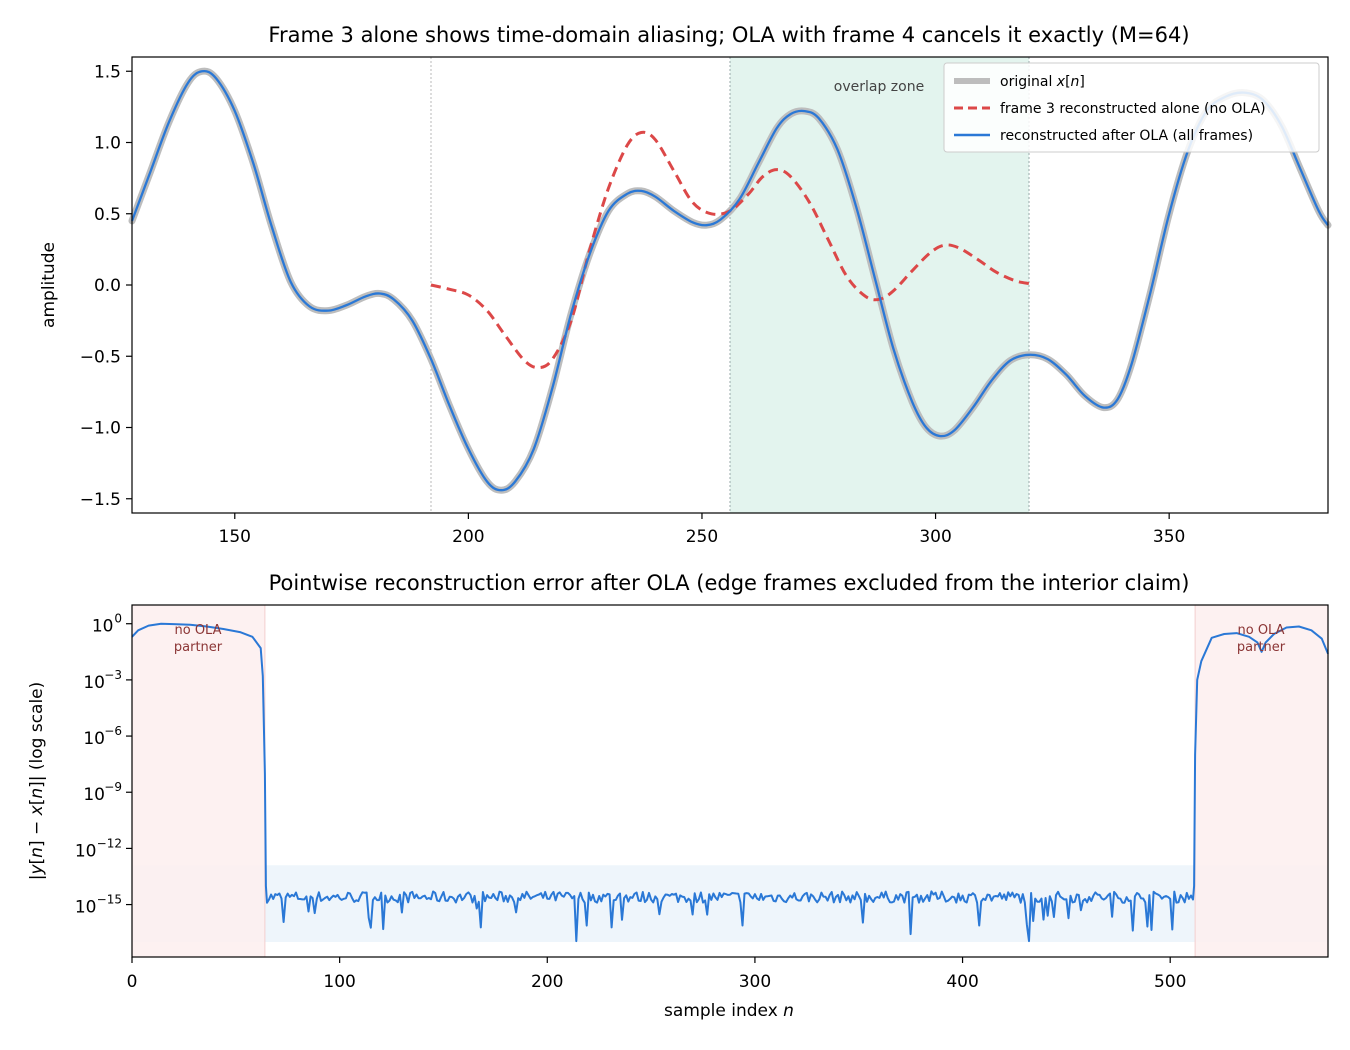  I want to click on bottom-x-tick-label: 400, so click(962, 982).